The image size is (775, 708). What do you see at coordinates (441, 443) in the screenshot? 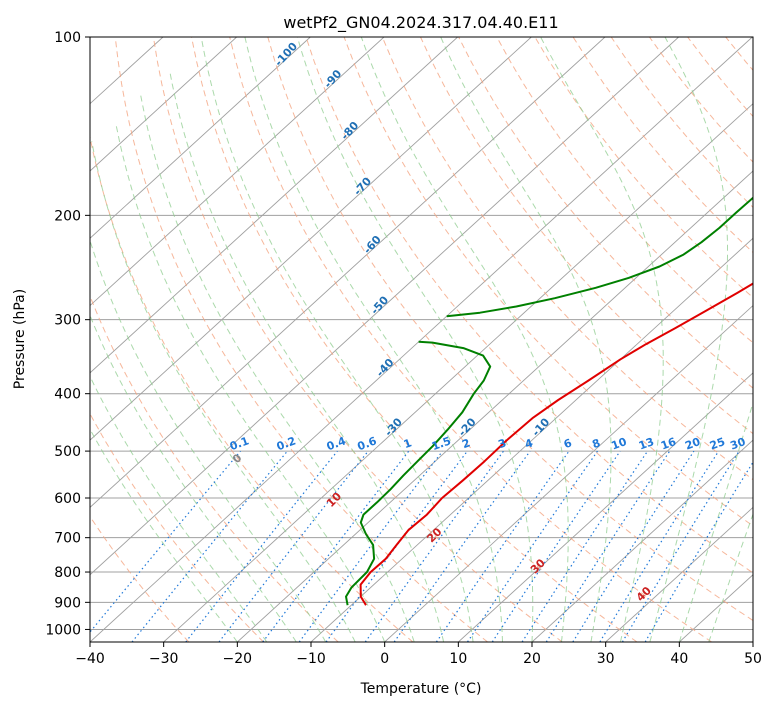
I see `mixing-ratio-label: 1.5` at bounding box center [441, 443].